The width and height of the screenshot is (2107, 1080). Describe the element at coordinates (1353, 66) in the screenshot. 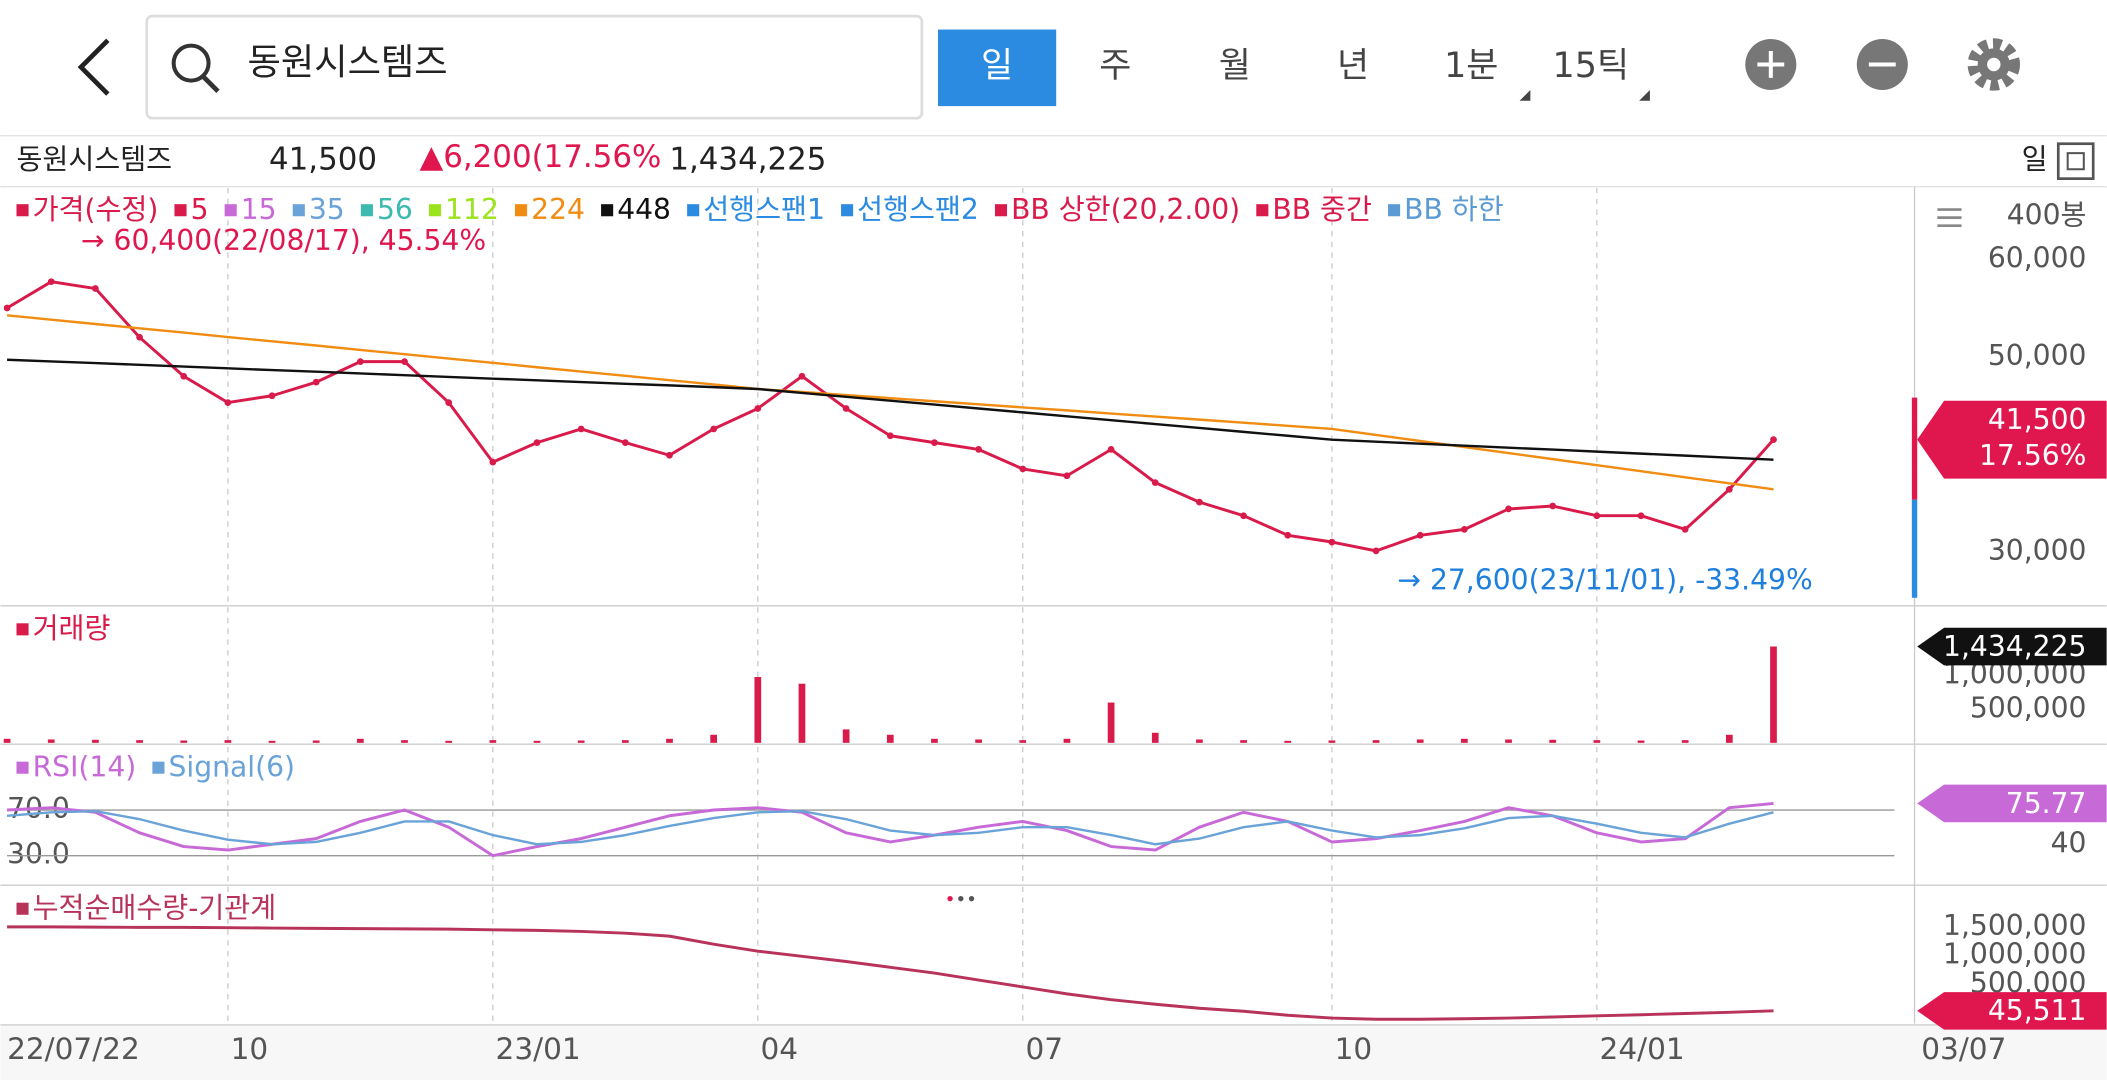

I see `period-tab: 년` at that location.